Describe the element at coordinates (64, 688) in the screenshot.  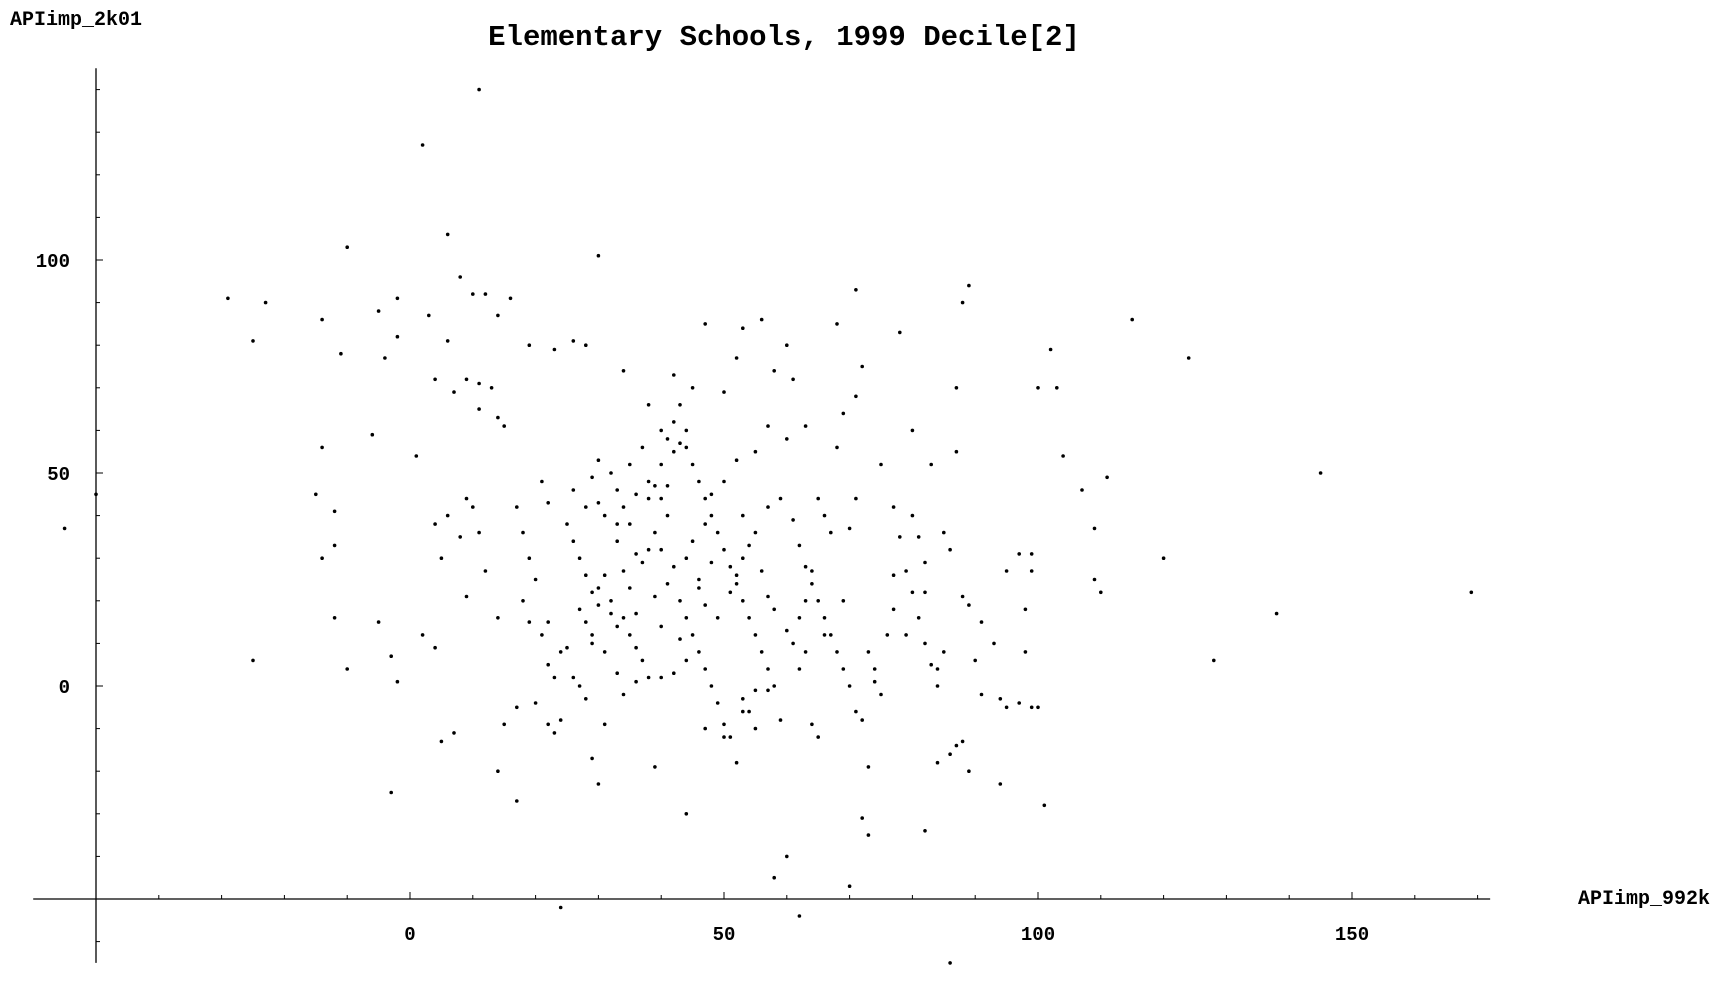
I see `y-tick-label: 0` at that location.